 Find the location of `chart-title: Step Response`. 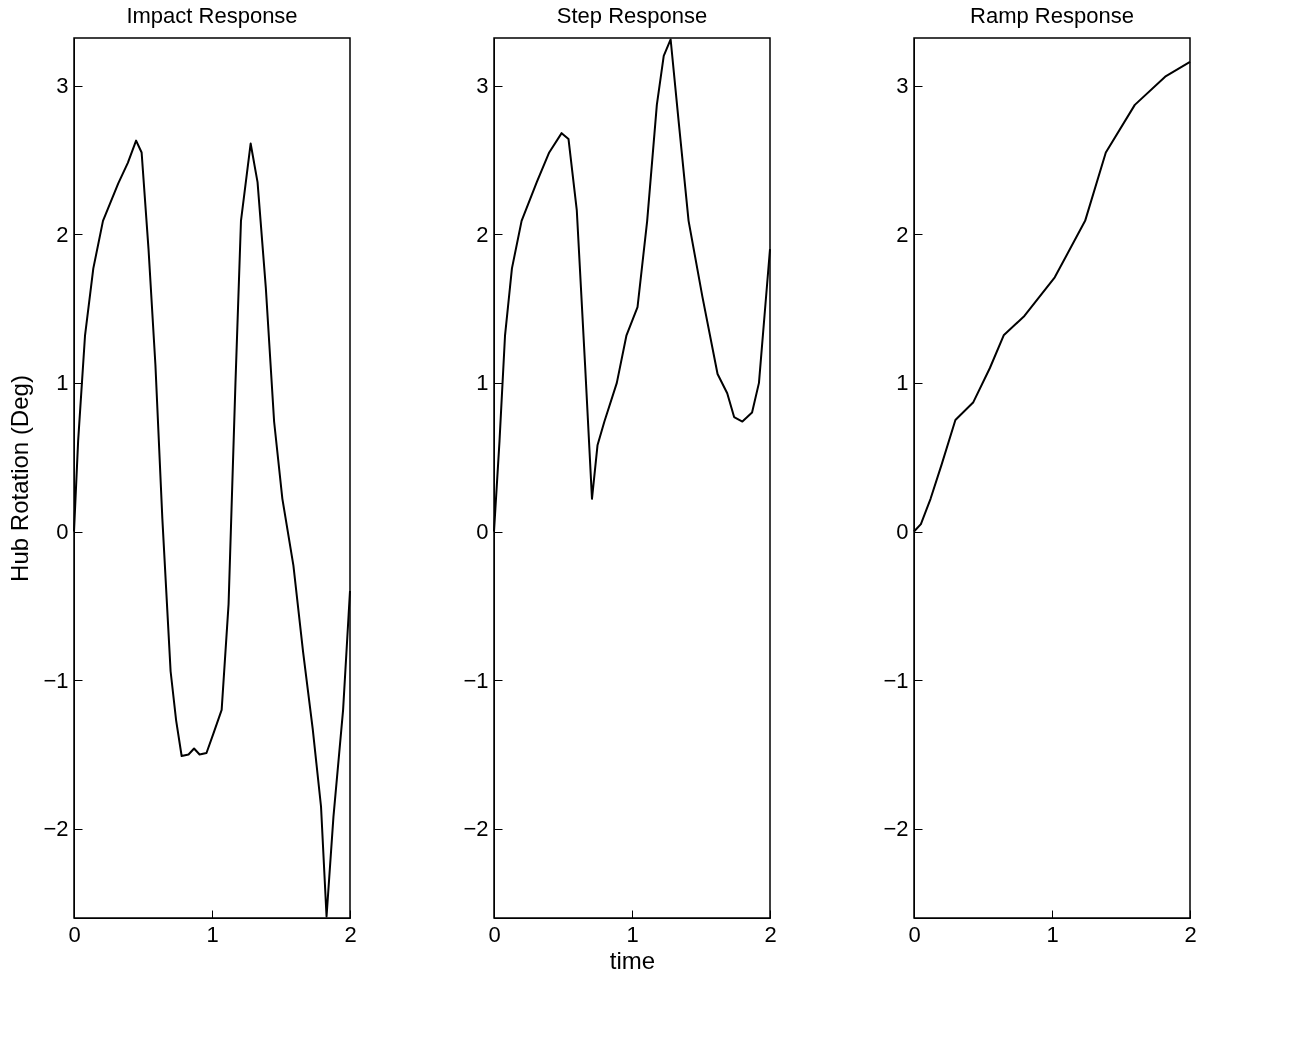

chart-title: Step Response is located at coordinates (632, 15).